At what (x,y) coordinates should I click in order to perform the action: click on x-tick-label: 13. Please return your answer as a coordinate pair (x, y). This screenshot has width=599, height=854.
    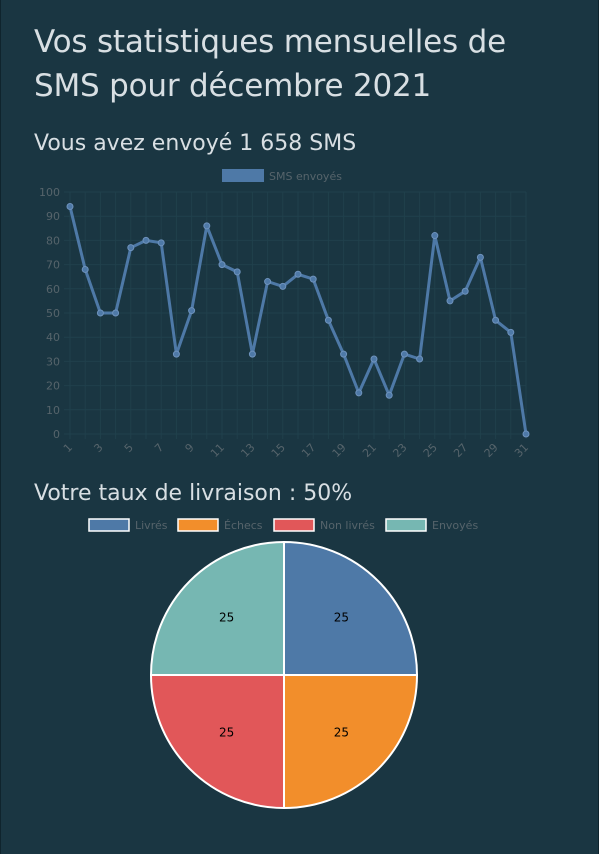
    Looking at the image, I should click on (247, 450).